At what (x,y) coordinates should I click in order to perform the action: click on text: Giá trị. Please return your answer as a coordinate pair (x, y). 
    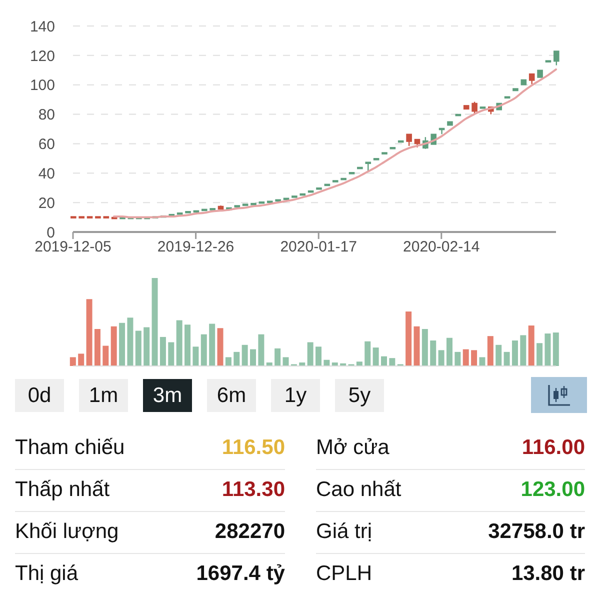
    Looking at the image, I should click on (344, 532).